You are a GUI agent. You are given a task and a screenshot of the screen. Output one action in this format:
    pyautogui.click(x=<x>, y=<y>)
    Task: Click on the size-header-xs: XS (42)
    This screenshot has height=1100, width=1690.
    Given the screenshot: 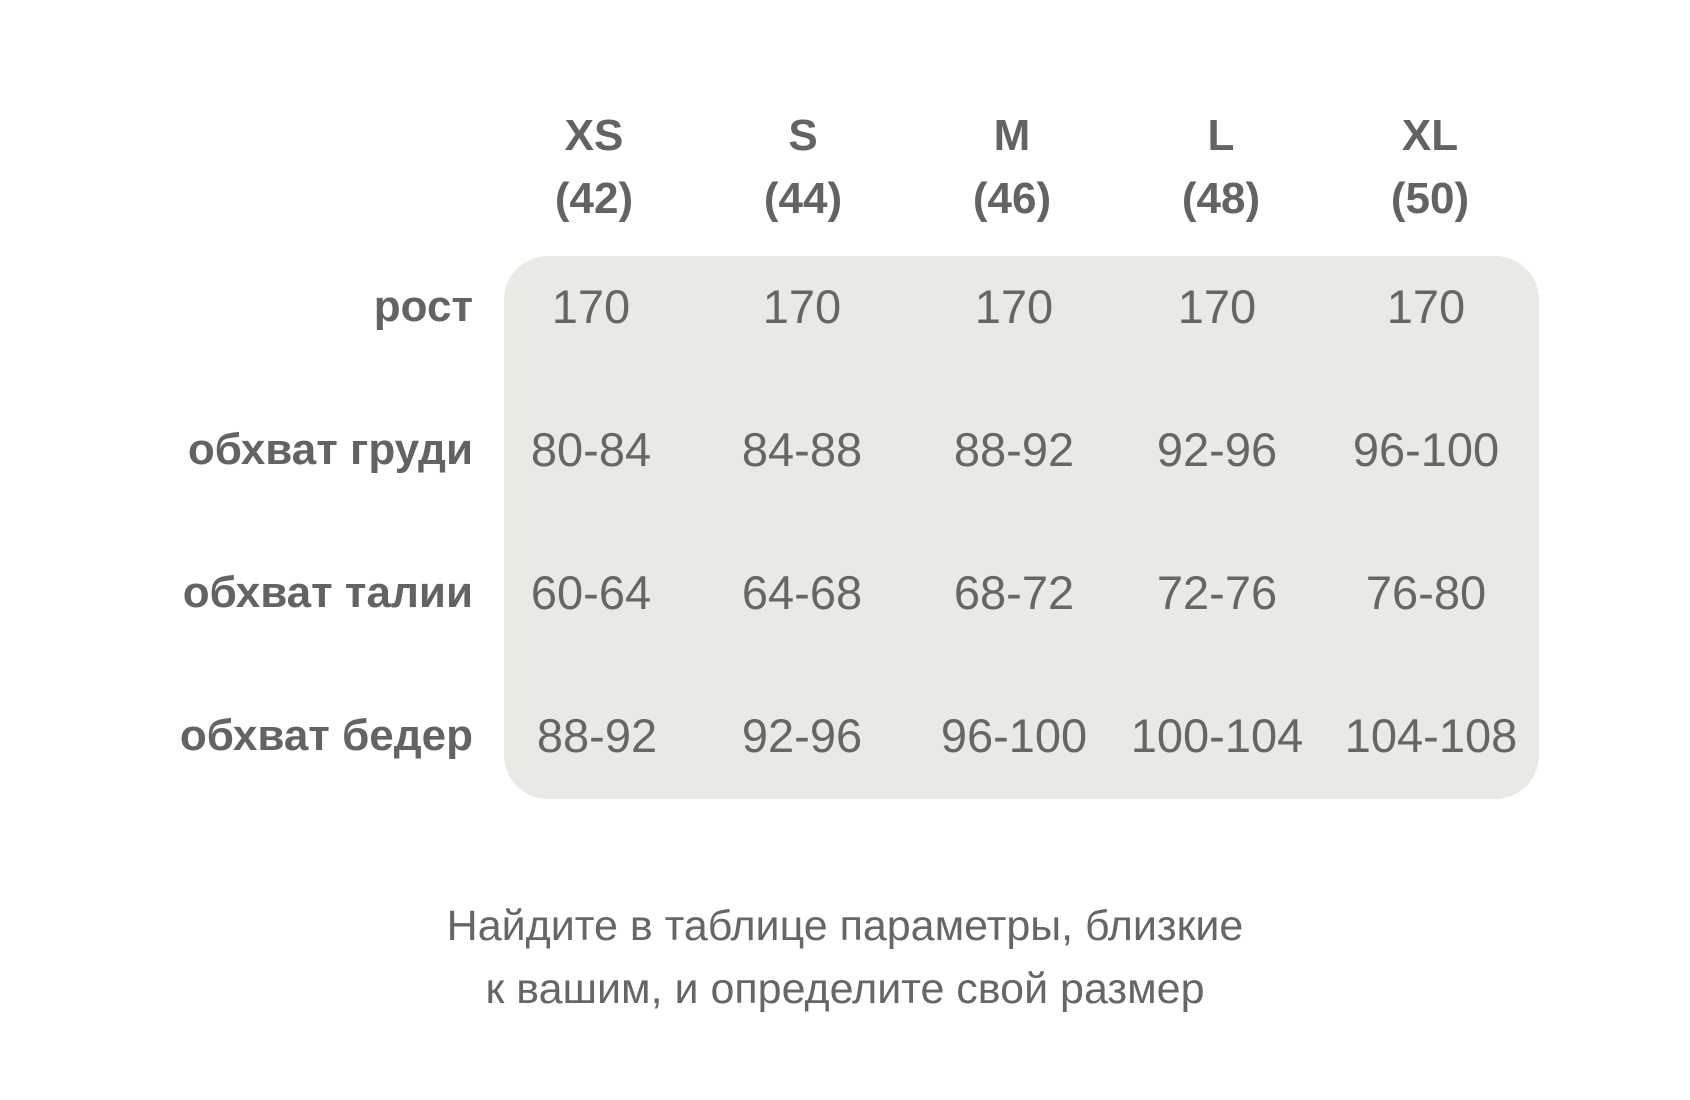 What is the action you would take?
    pyautogui.click(x=594, y=167)
    